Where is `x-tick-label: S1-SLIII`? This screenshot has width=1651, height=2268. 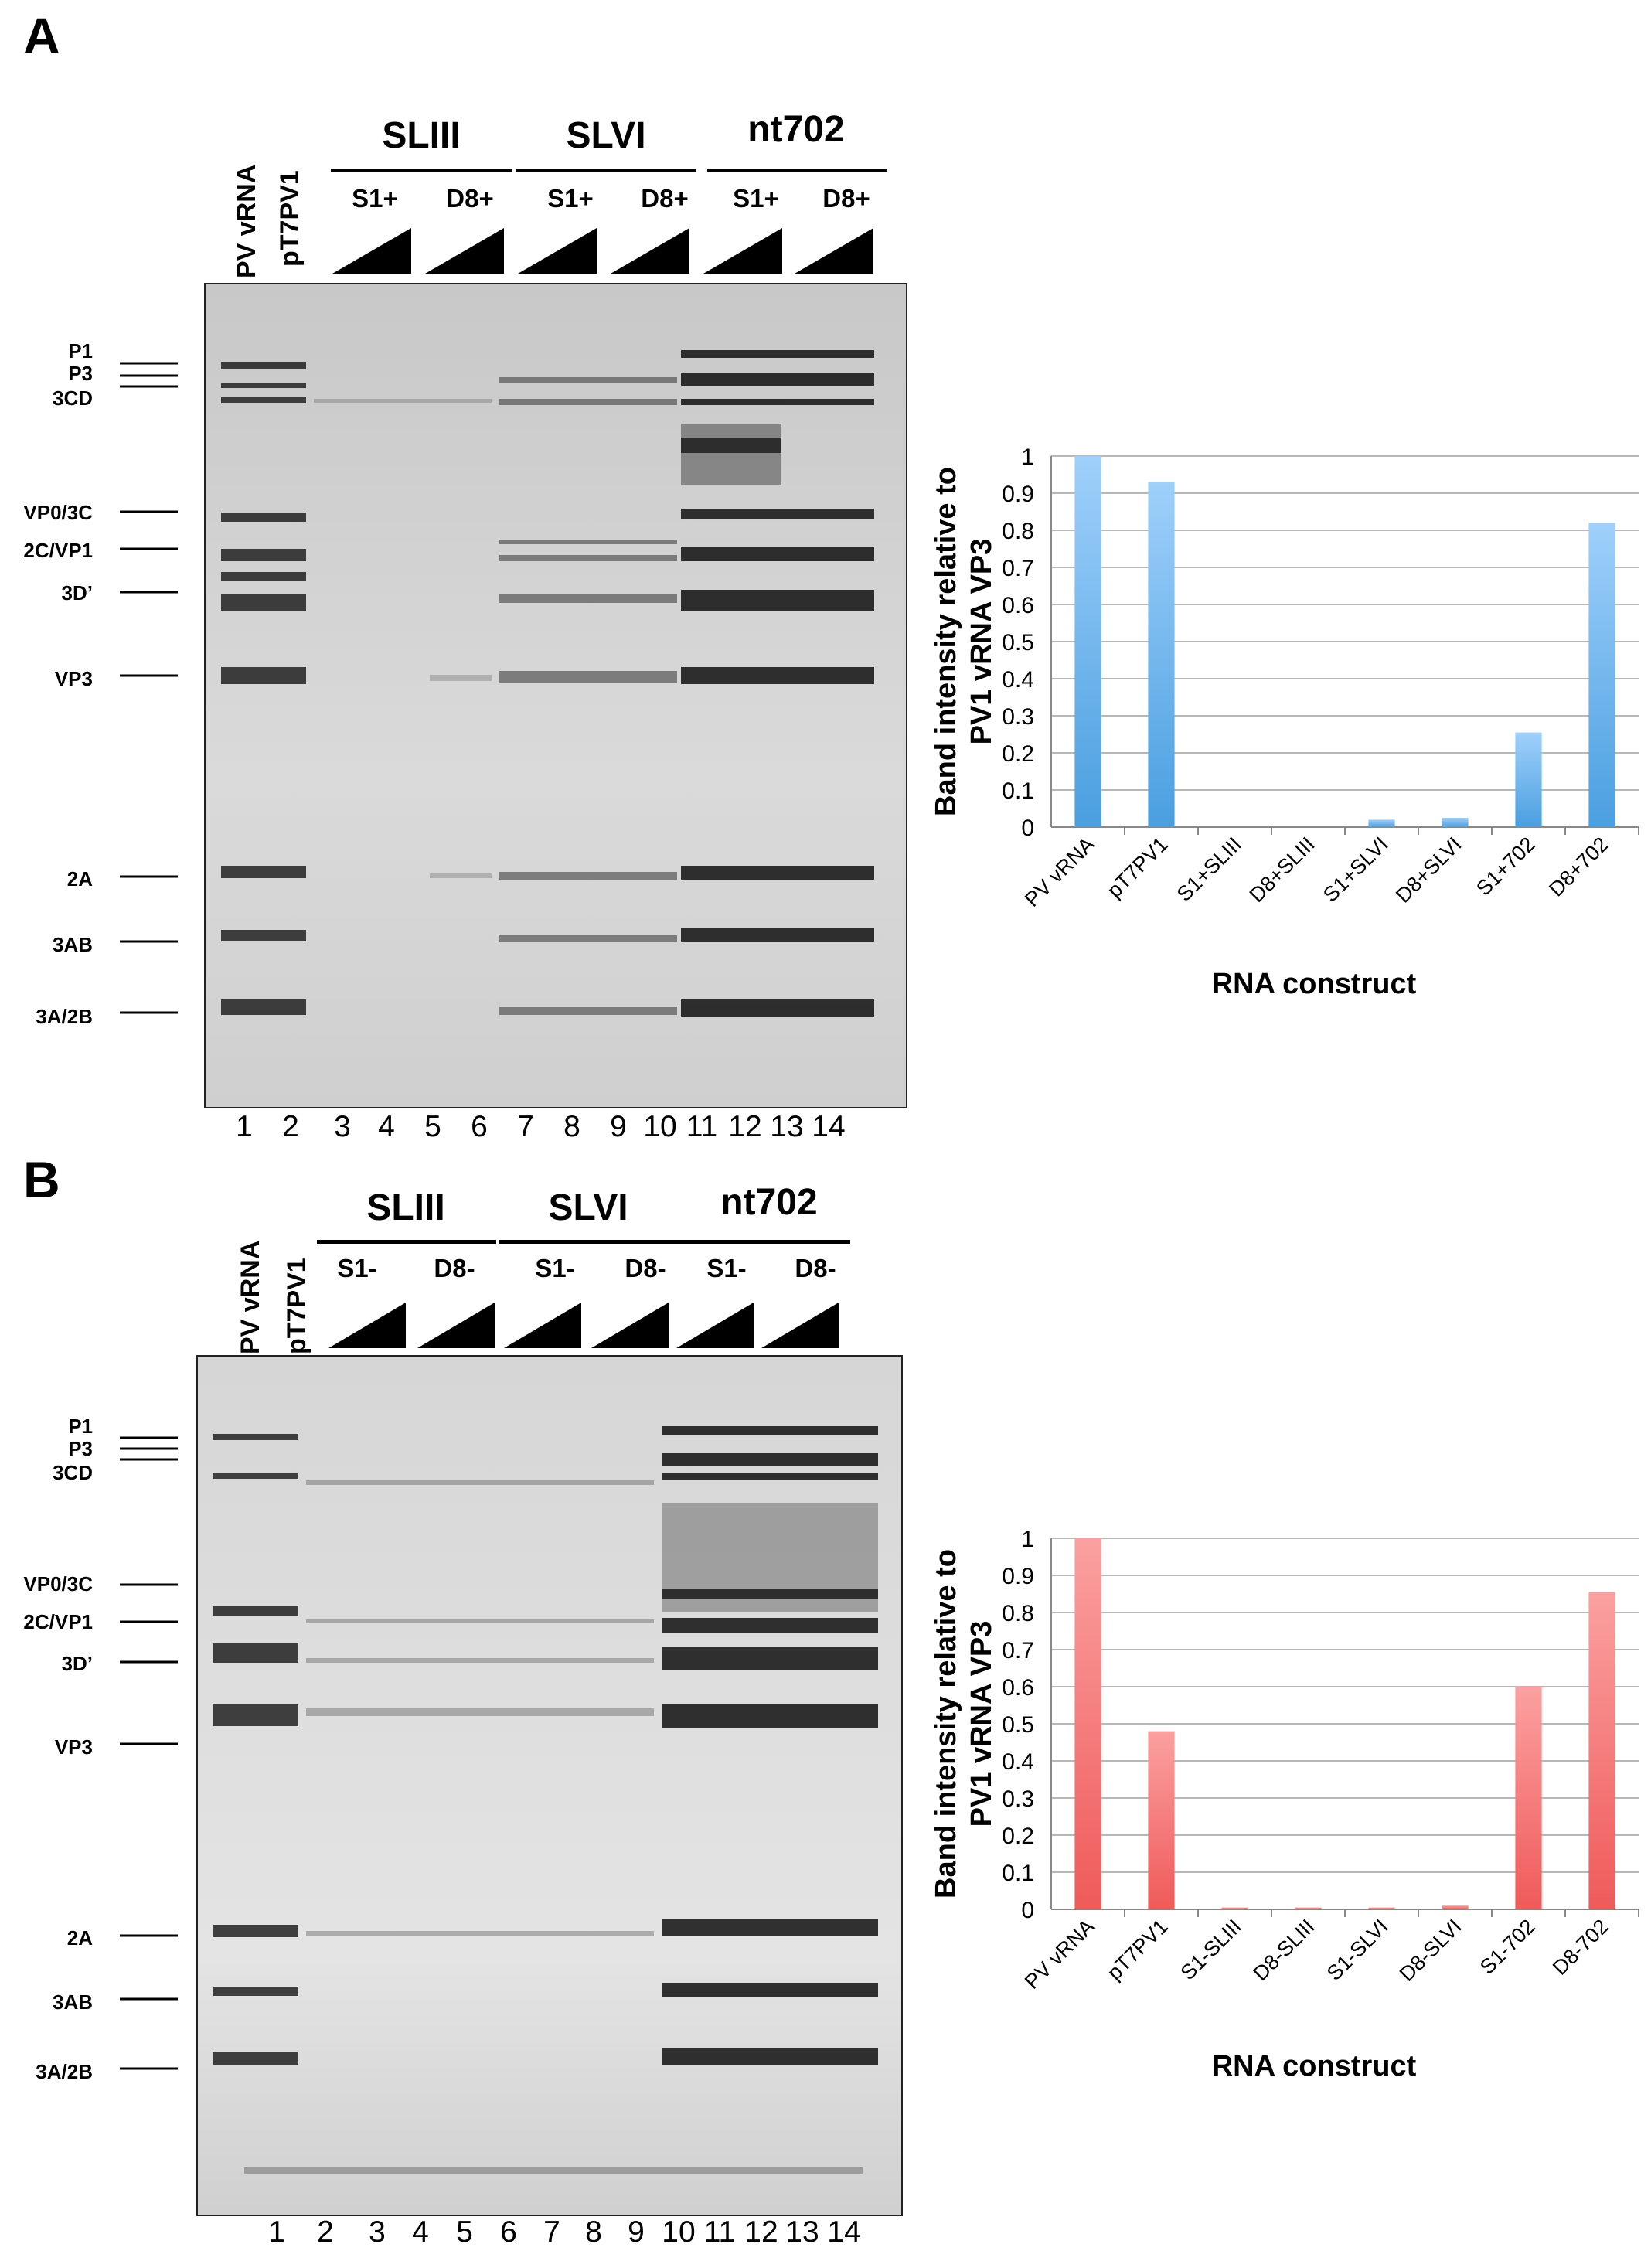
x-tick-label: S1-SLIII is located at coordinates (1211, 1949).